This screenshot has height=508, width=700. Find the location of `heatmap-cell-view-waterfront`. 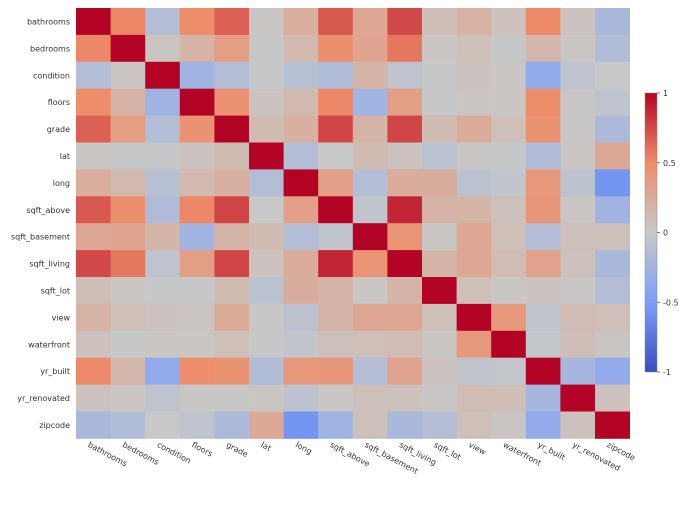

heatmap-cell-view-waterfront is located at coordinates (509, 317).